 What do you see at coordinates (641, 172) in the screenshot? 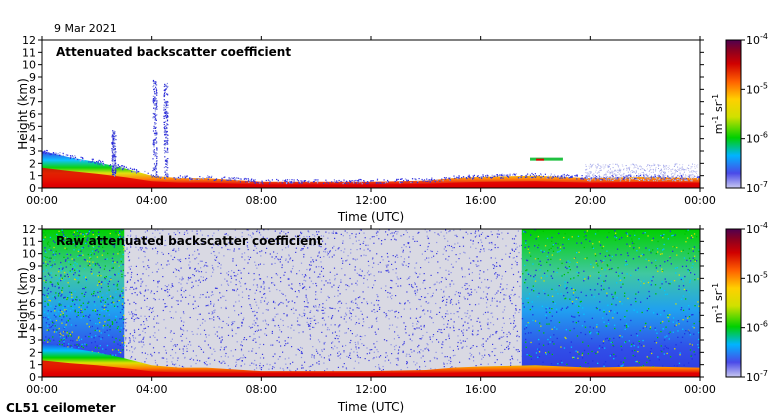
I see `noise-region` at bounding box center [641, 172].